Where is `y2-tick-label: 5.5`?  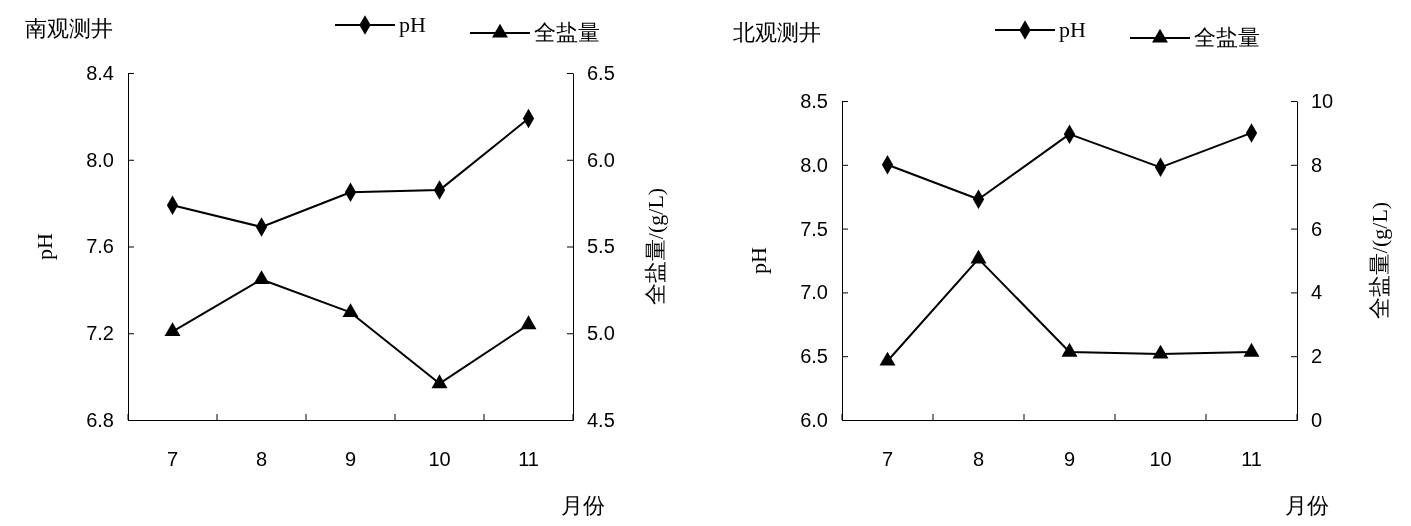 y2-tick-label: 5.5 is located at coordinates (601, 246).